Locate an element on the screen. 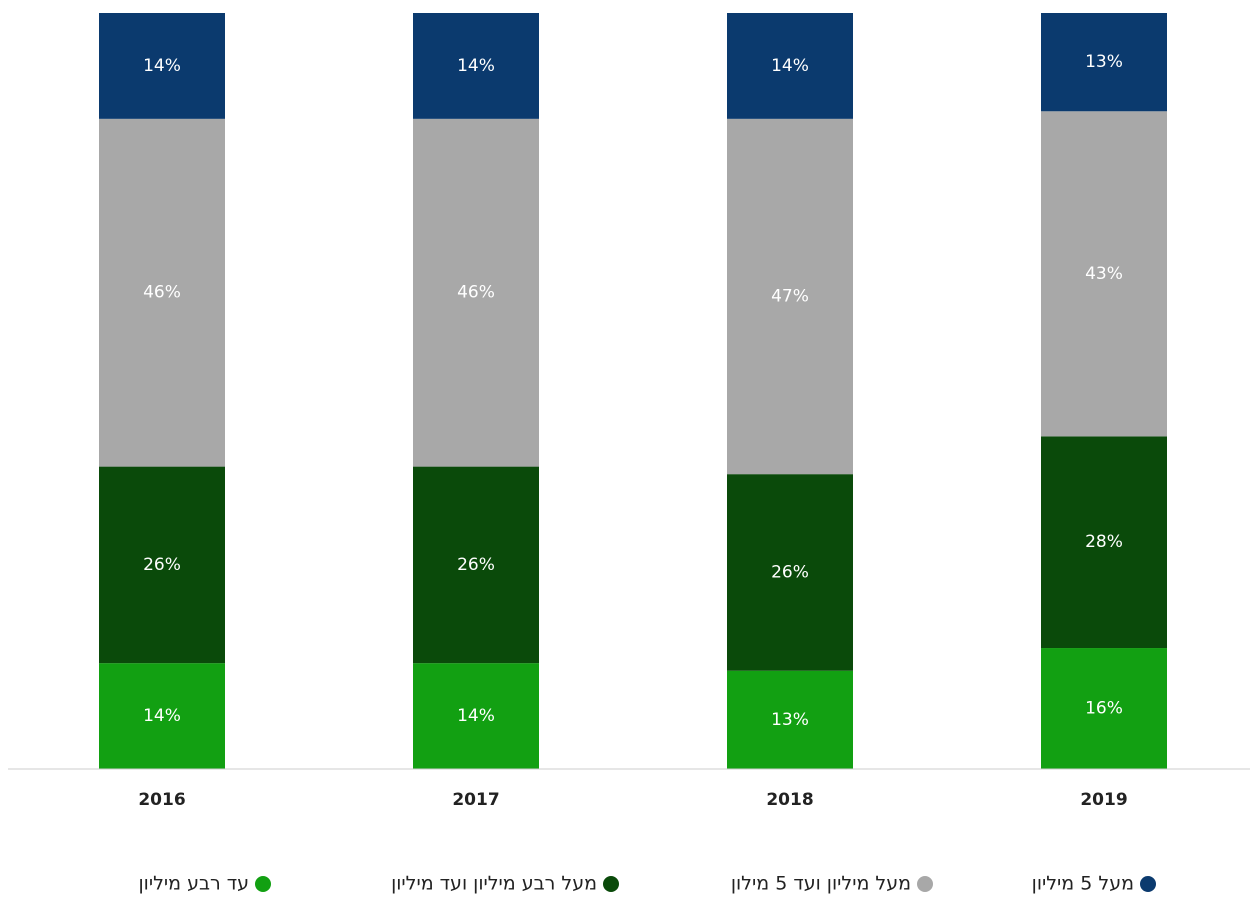 Image resolution: width=1250 pixels, height=924 pixels. data-label: 16% is located at coordinates (1104, 709).